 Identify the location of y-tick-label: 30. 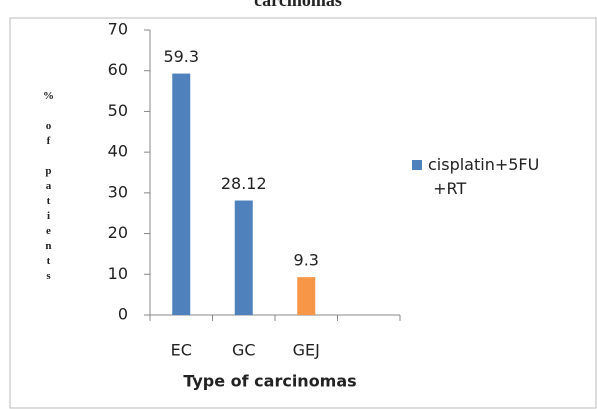
(118, 191).